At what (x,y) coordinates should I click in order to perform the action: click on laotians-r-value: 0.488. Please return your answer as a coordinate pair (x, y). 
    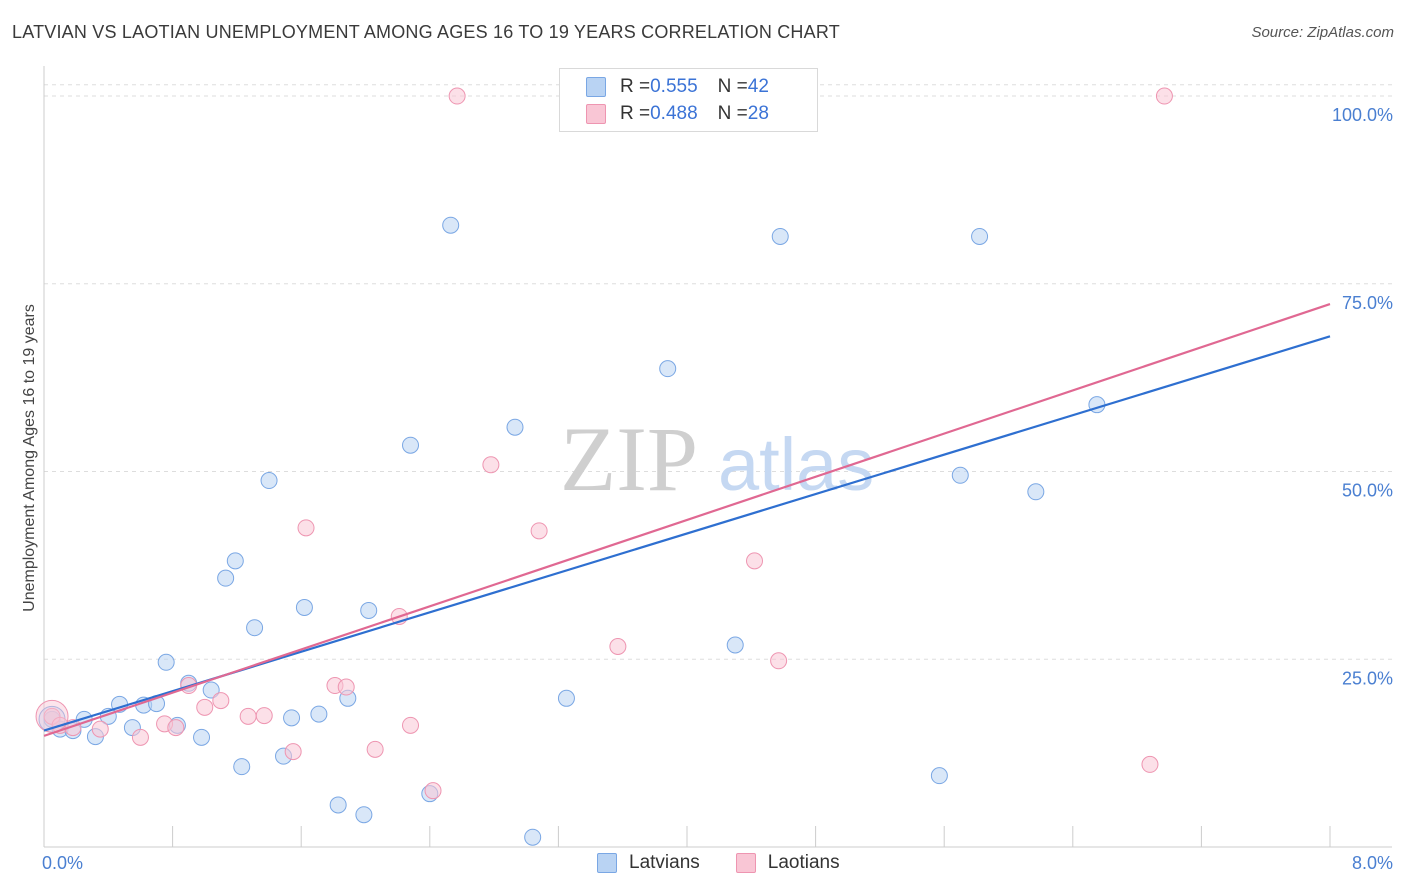
    Looking at the image, I should click on (674, 113).